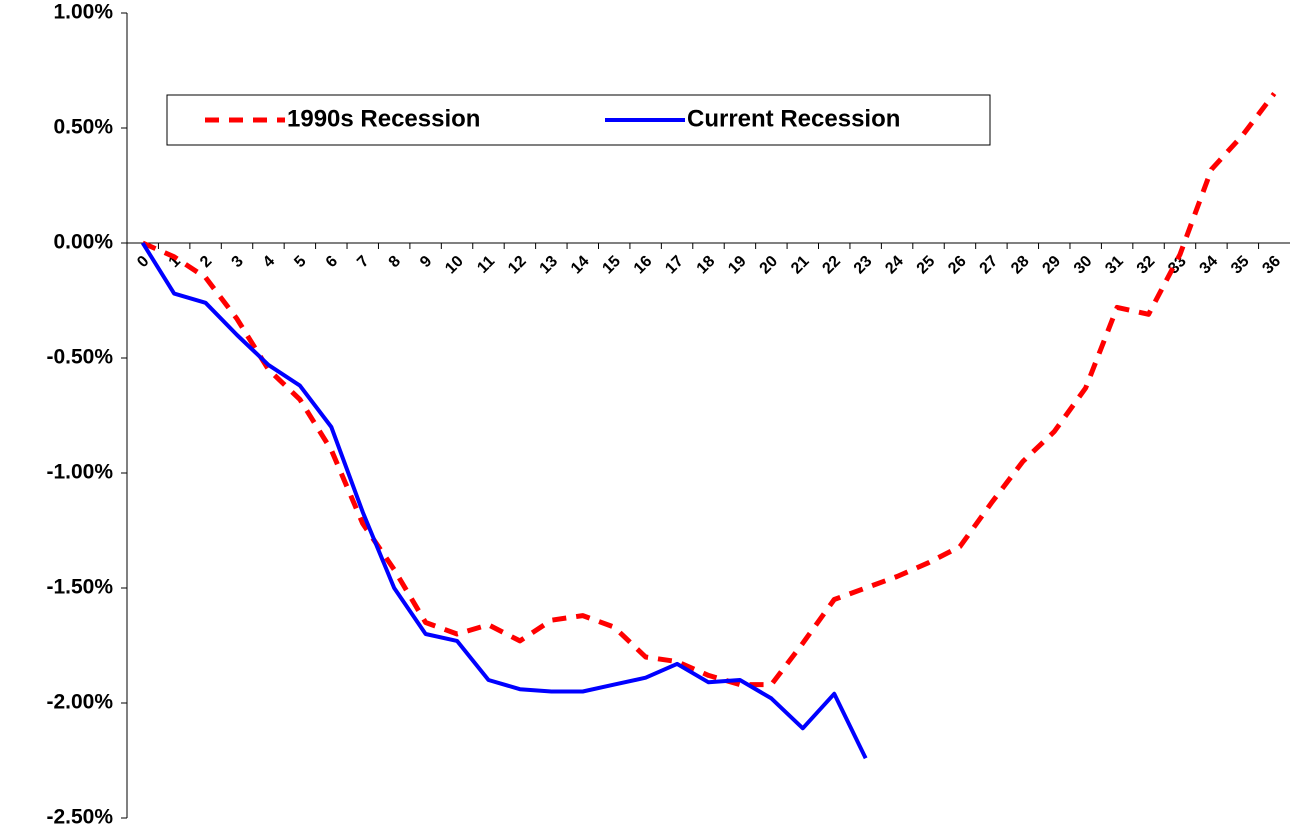 The height and width of the screenshot is (829, 1294). Describe the element at coordinates (793, 118) in the screenshot. I see `legend-label: Current Recession` at that location.